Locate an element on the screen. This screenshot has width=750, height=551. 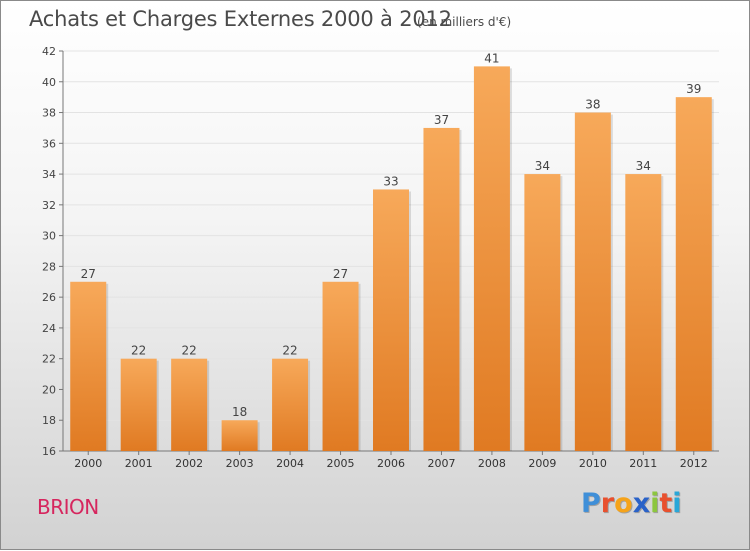
x-tick-label: 2012 is located at coordinates (694, 463).